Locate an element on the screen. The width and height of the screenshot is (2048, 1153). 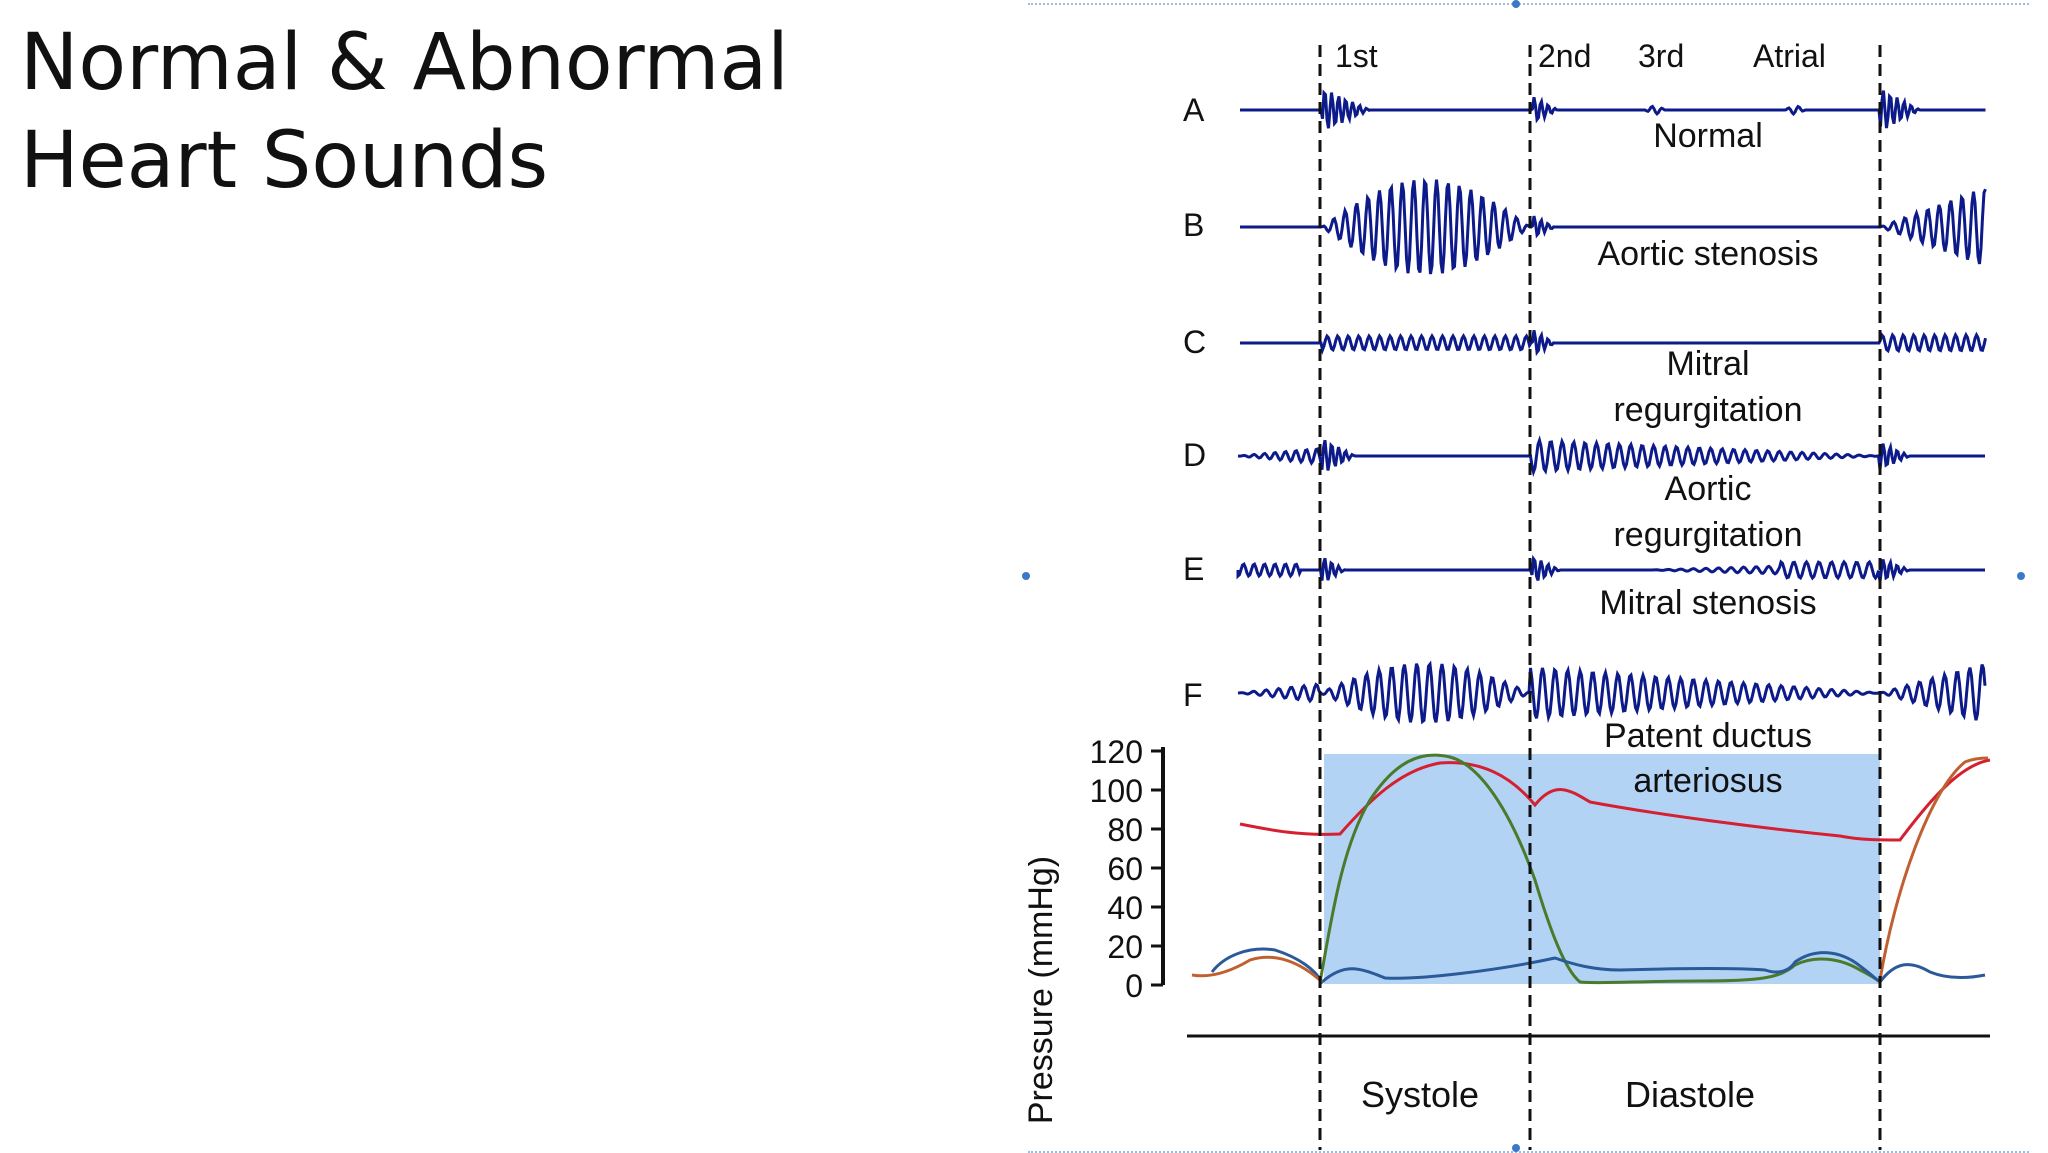
orange-pressure-trace is located at coordinates (1590, 870).